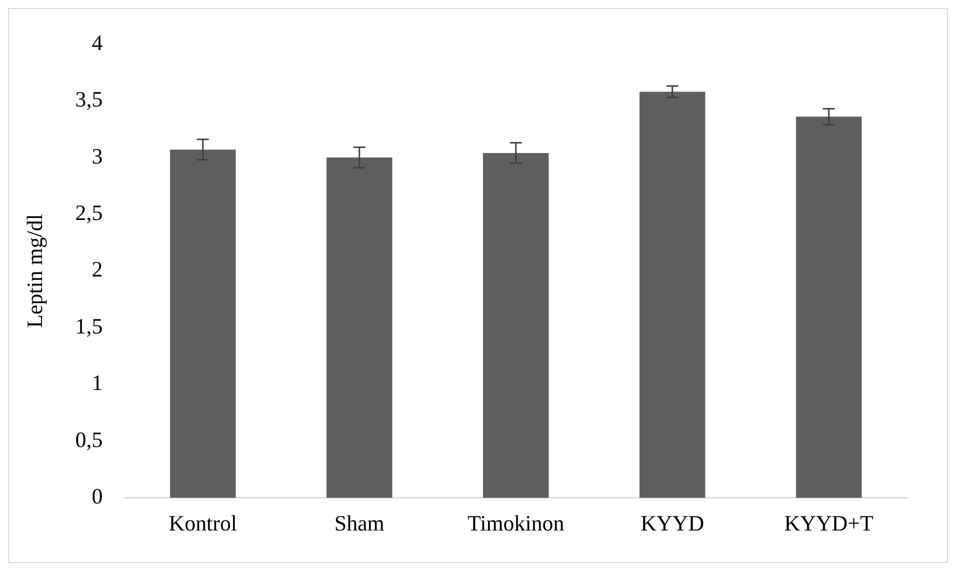  I want to click on y-tick-label: 1, so click(97, 383).